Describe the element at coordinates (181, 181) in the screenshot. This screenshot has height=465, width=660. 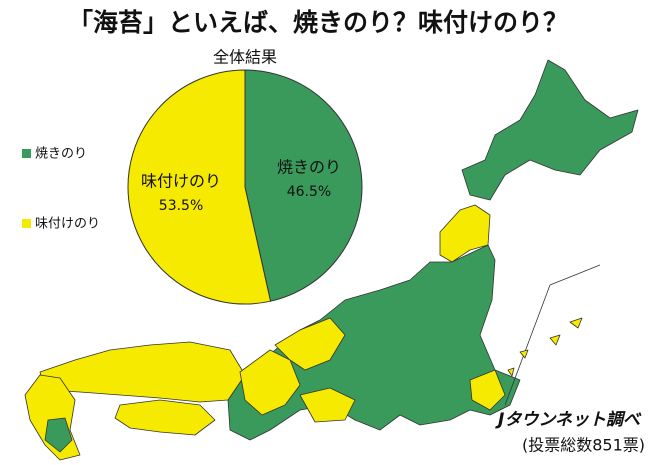
I see `slice-label: 味付けのり` at that location.